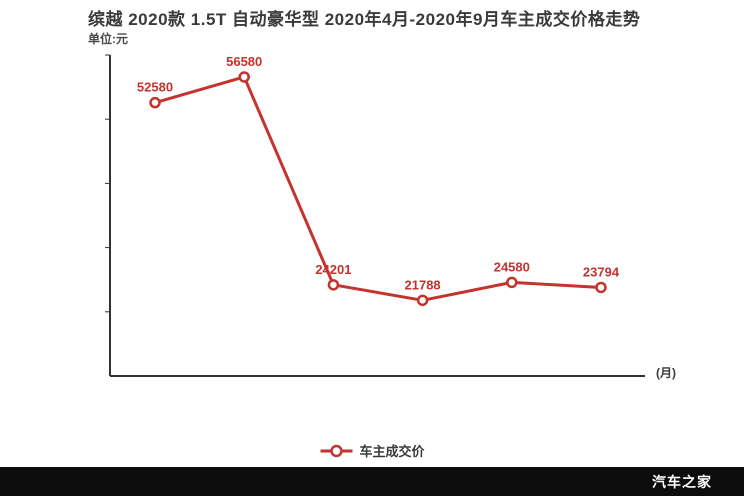  I want to click on data-point-label: 23794, so click(601, 271).